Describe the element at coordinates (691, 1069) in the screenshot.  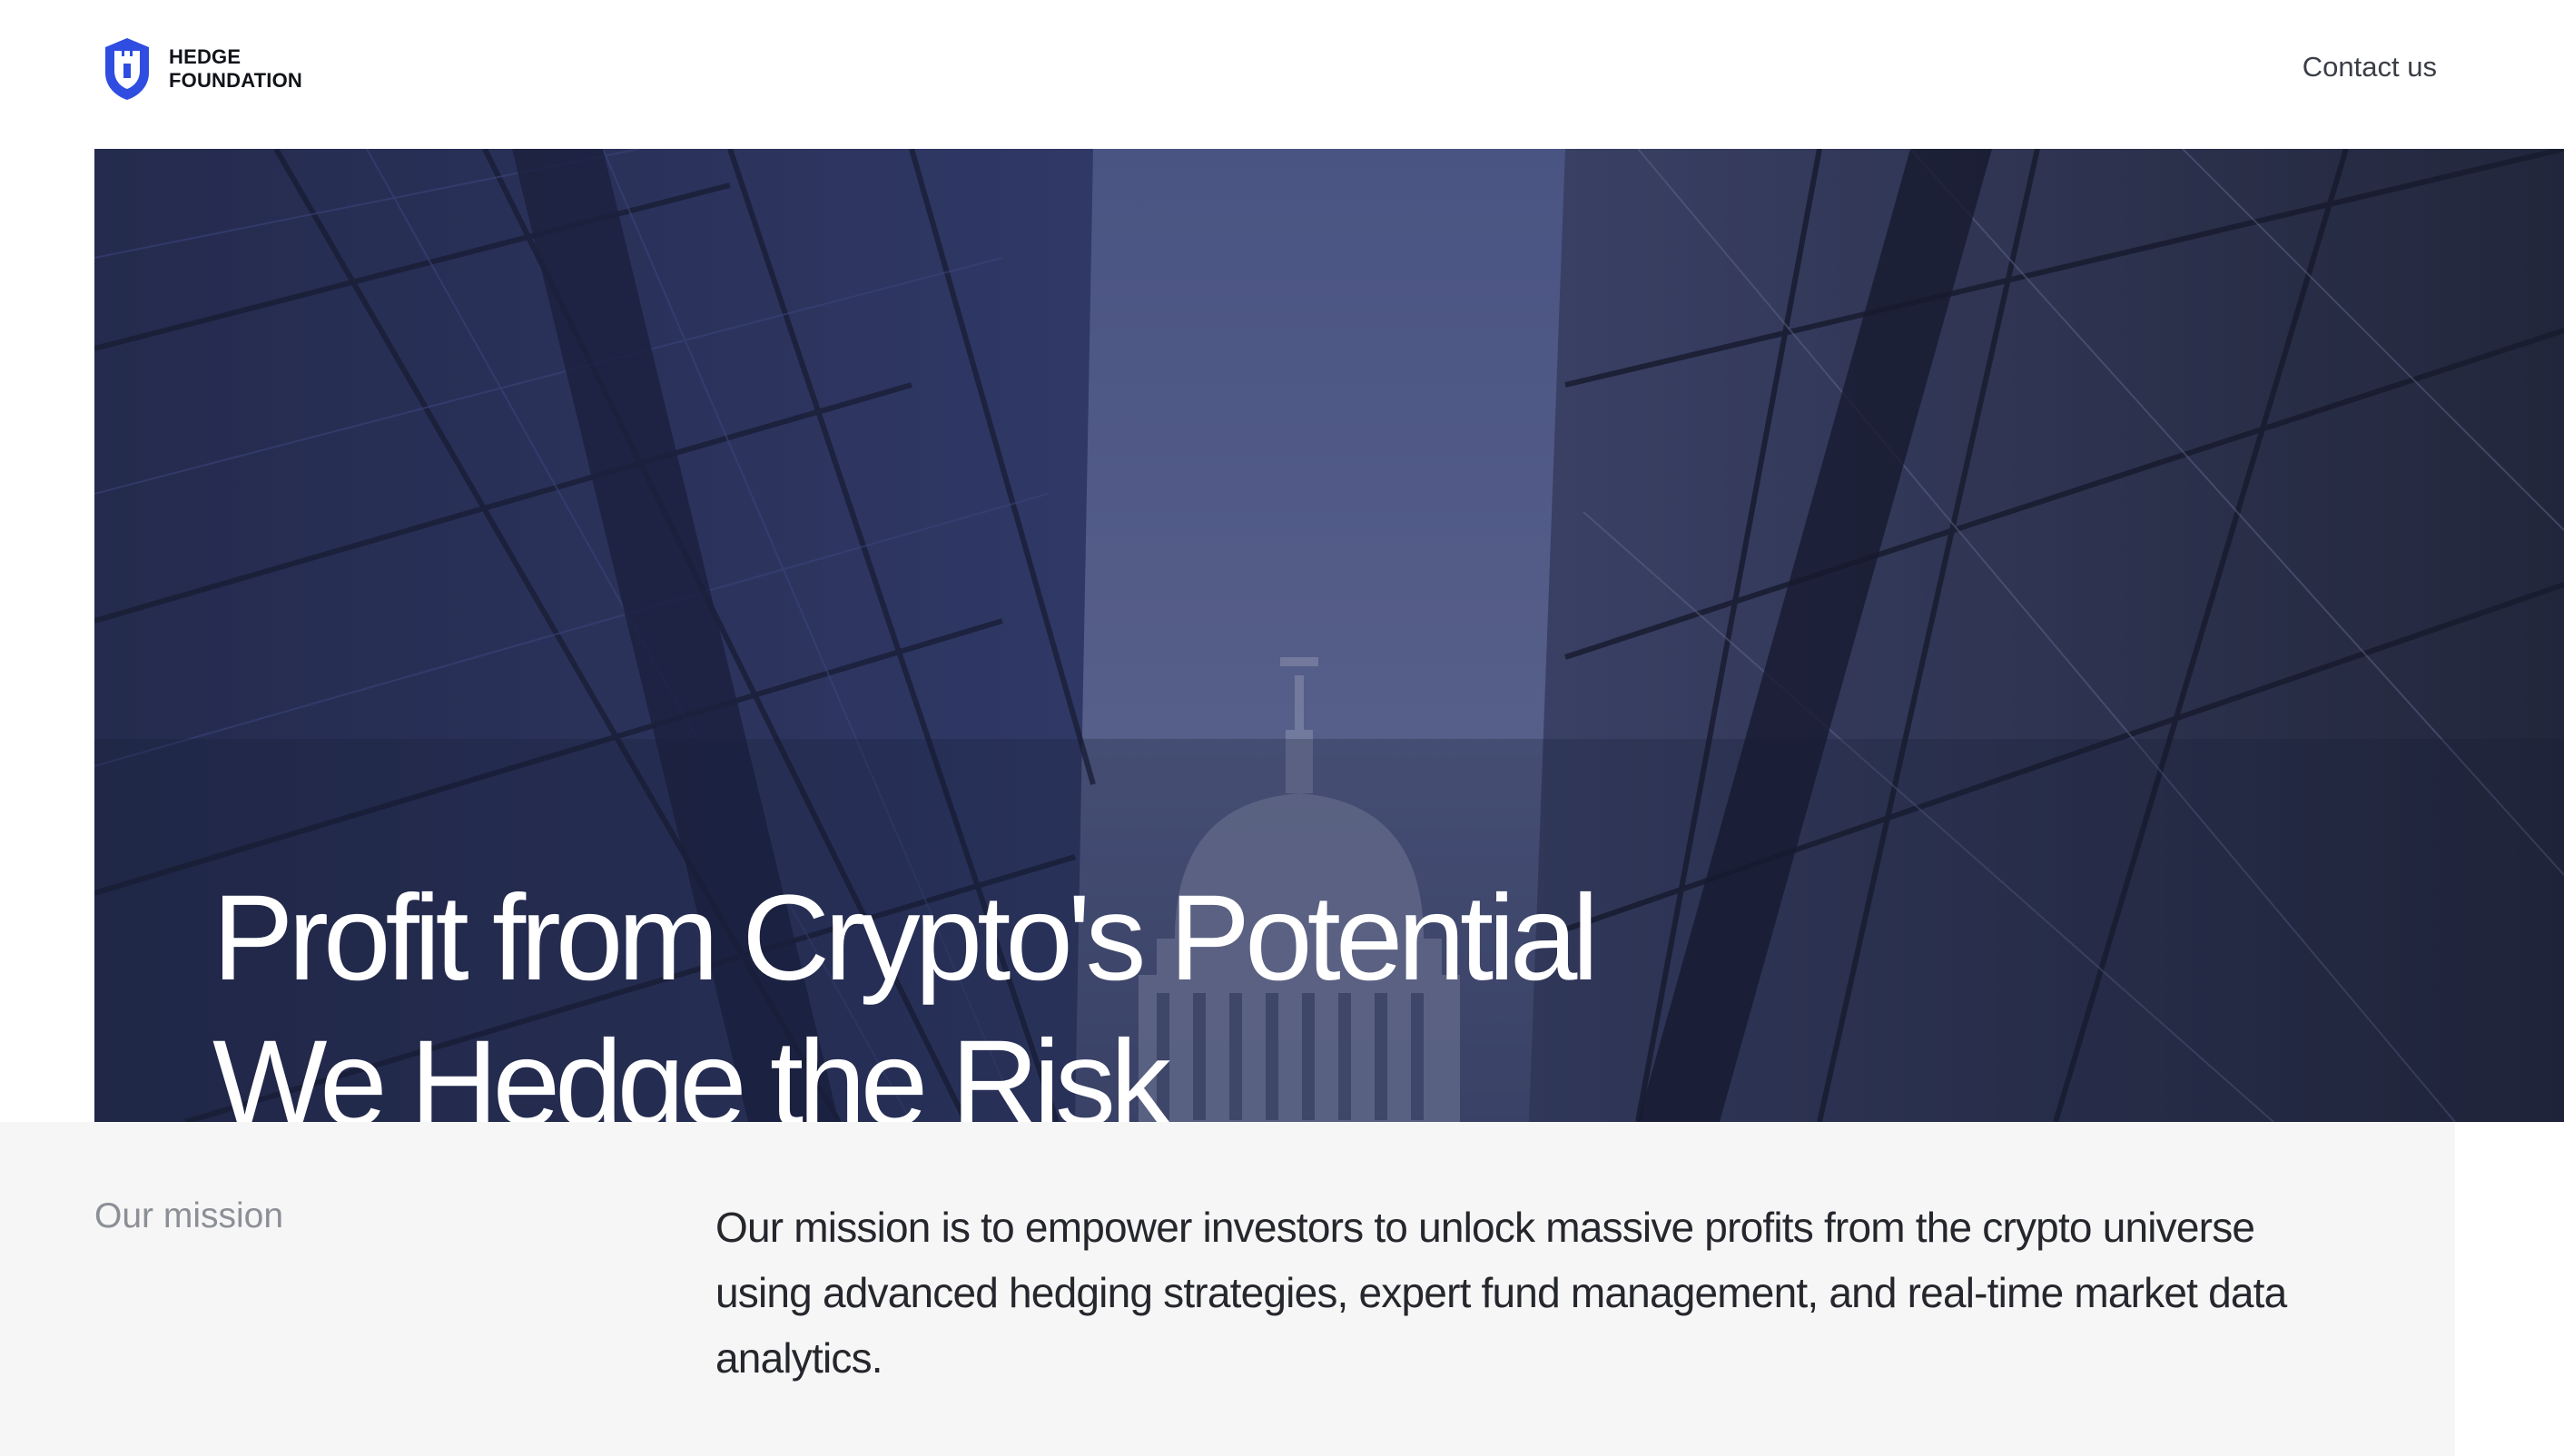
I see `hero-headline-line-2: We Hedge the Risk` at that location.